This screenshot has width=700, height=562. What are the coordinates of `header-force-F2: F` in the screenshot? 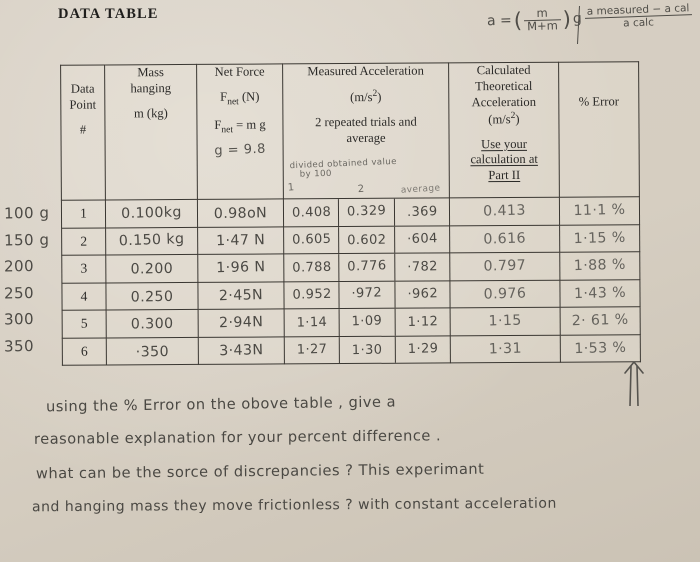 It's located at (218, 125).